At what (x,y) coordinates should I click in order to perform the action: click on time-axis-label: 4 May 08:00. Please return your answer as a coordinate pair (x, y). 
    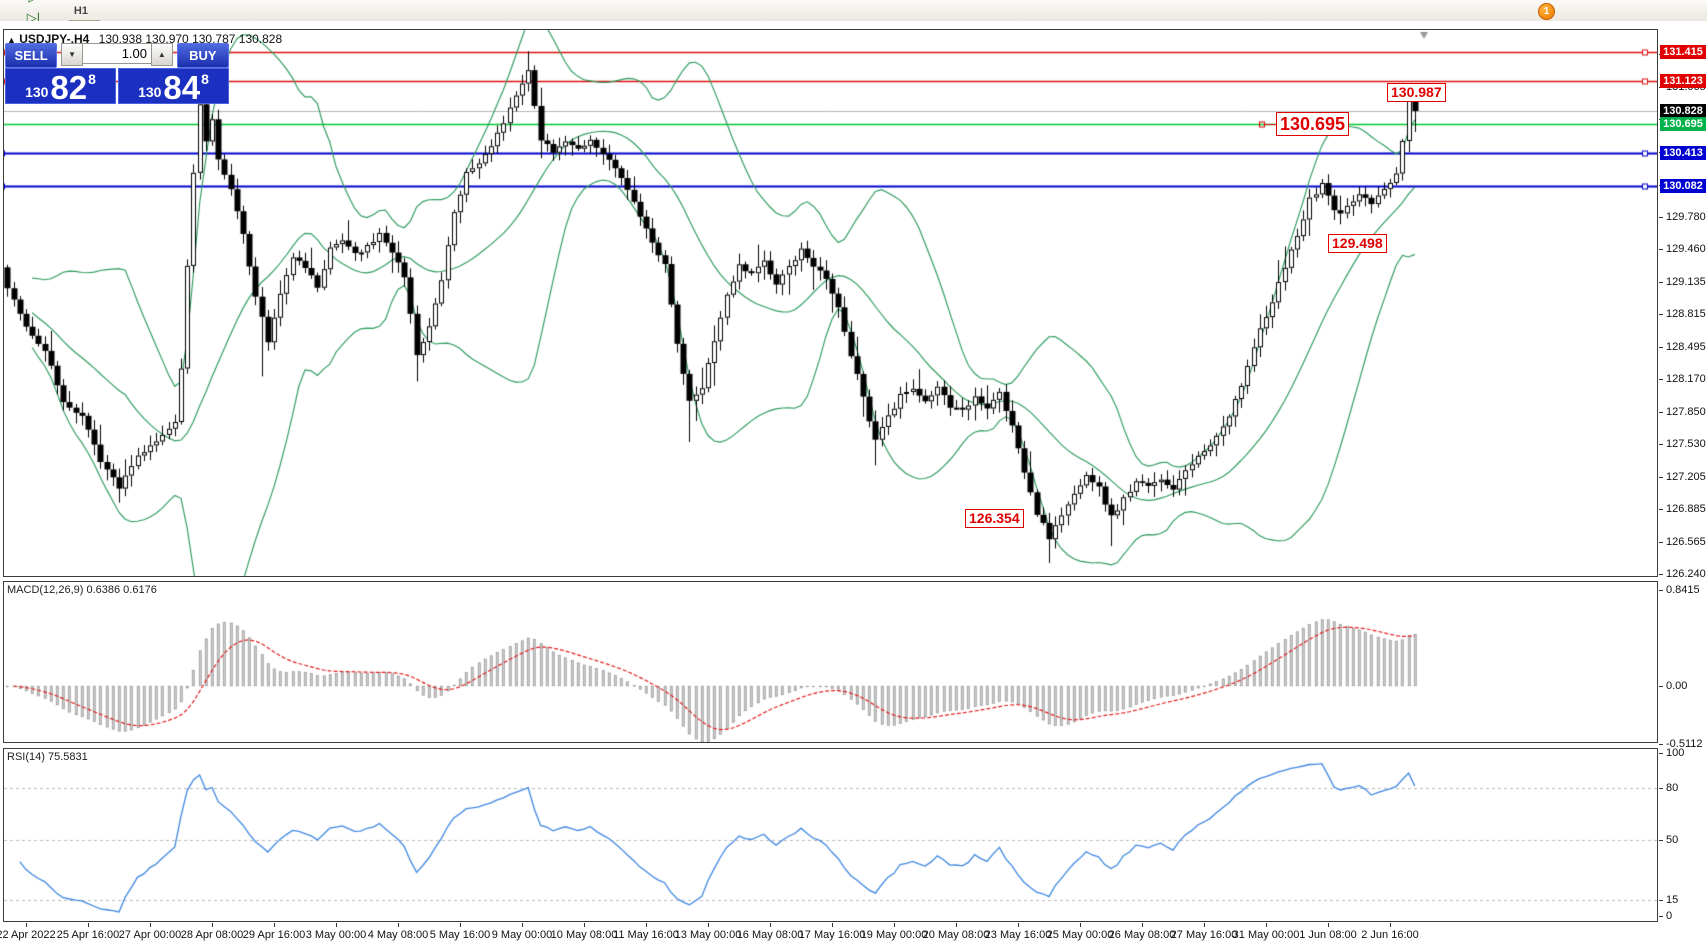
    Looking at the image, I should click on (398, 935).